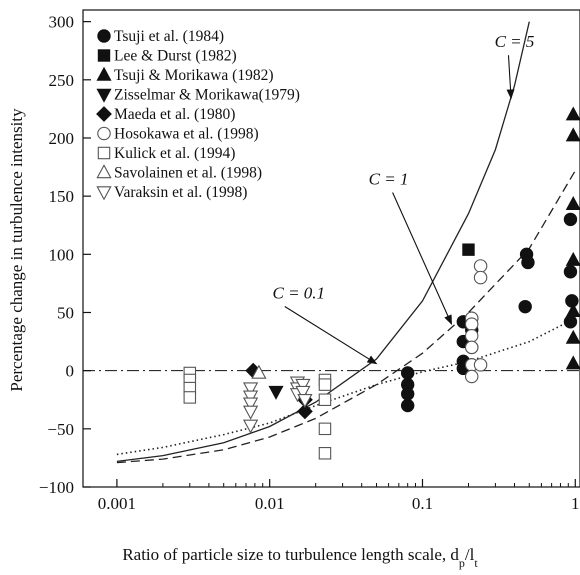 This screenshot has width=580, height=575. I want to click on legend-marker-open-triangle-up, so click(104, 171).